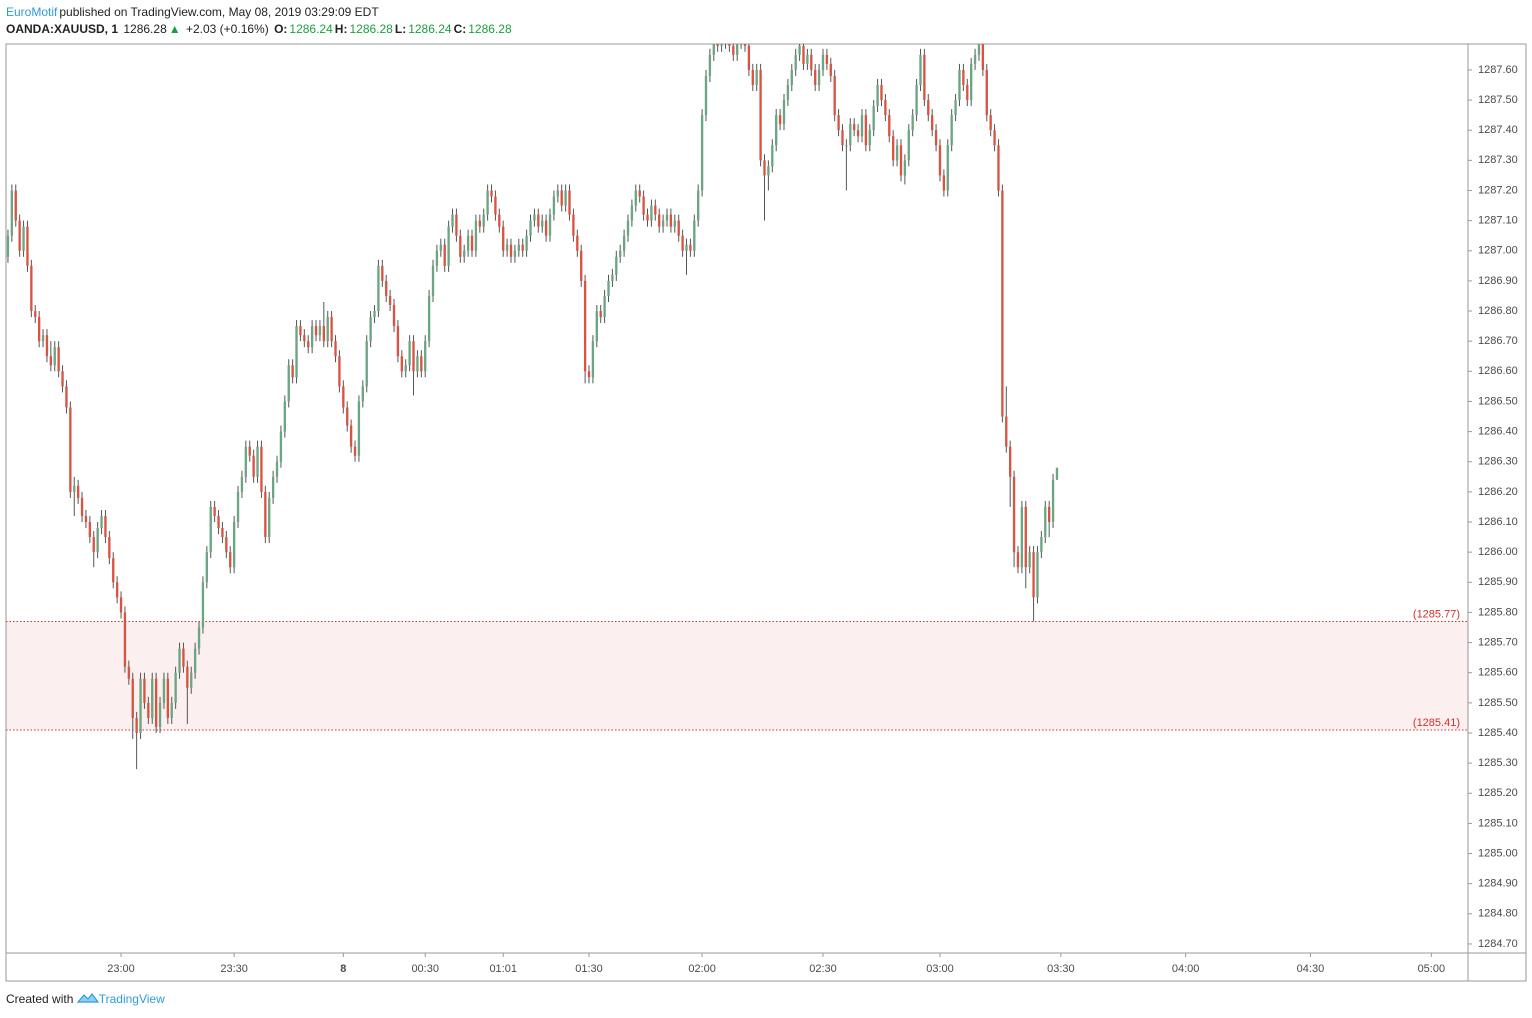 This screenshot has width=1532, height=1018. Describe the element at coordinates (85, 999) in the screenshot. I see `footer: Created with TradingView` at that location.